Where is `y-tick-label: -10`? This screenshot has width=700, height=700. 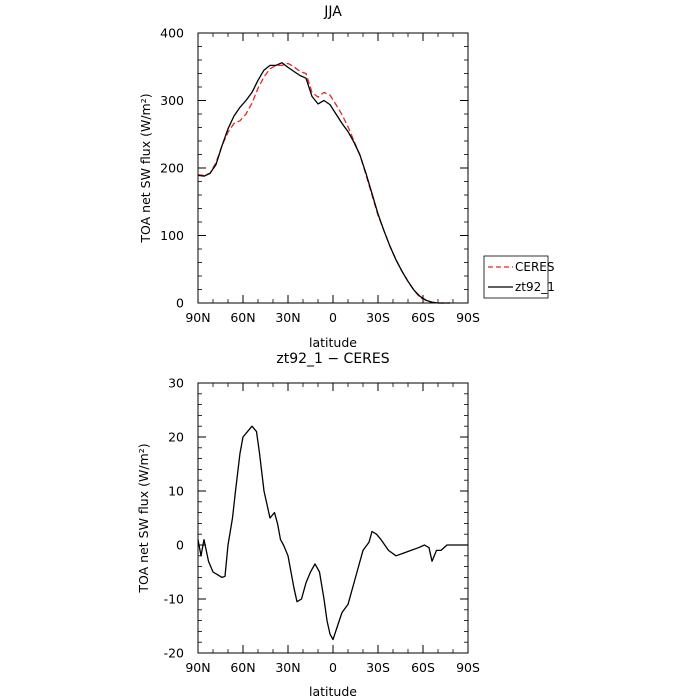 y-tick-label: -10 is located at coordinates (174, 599).